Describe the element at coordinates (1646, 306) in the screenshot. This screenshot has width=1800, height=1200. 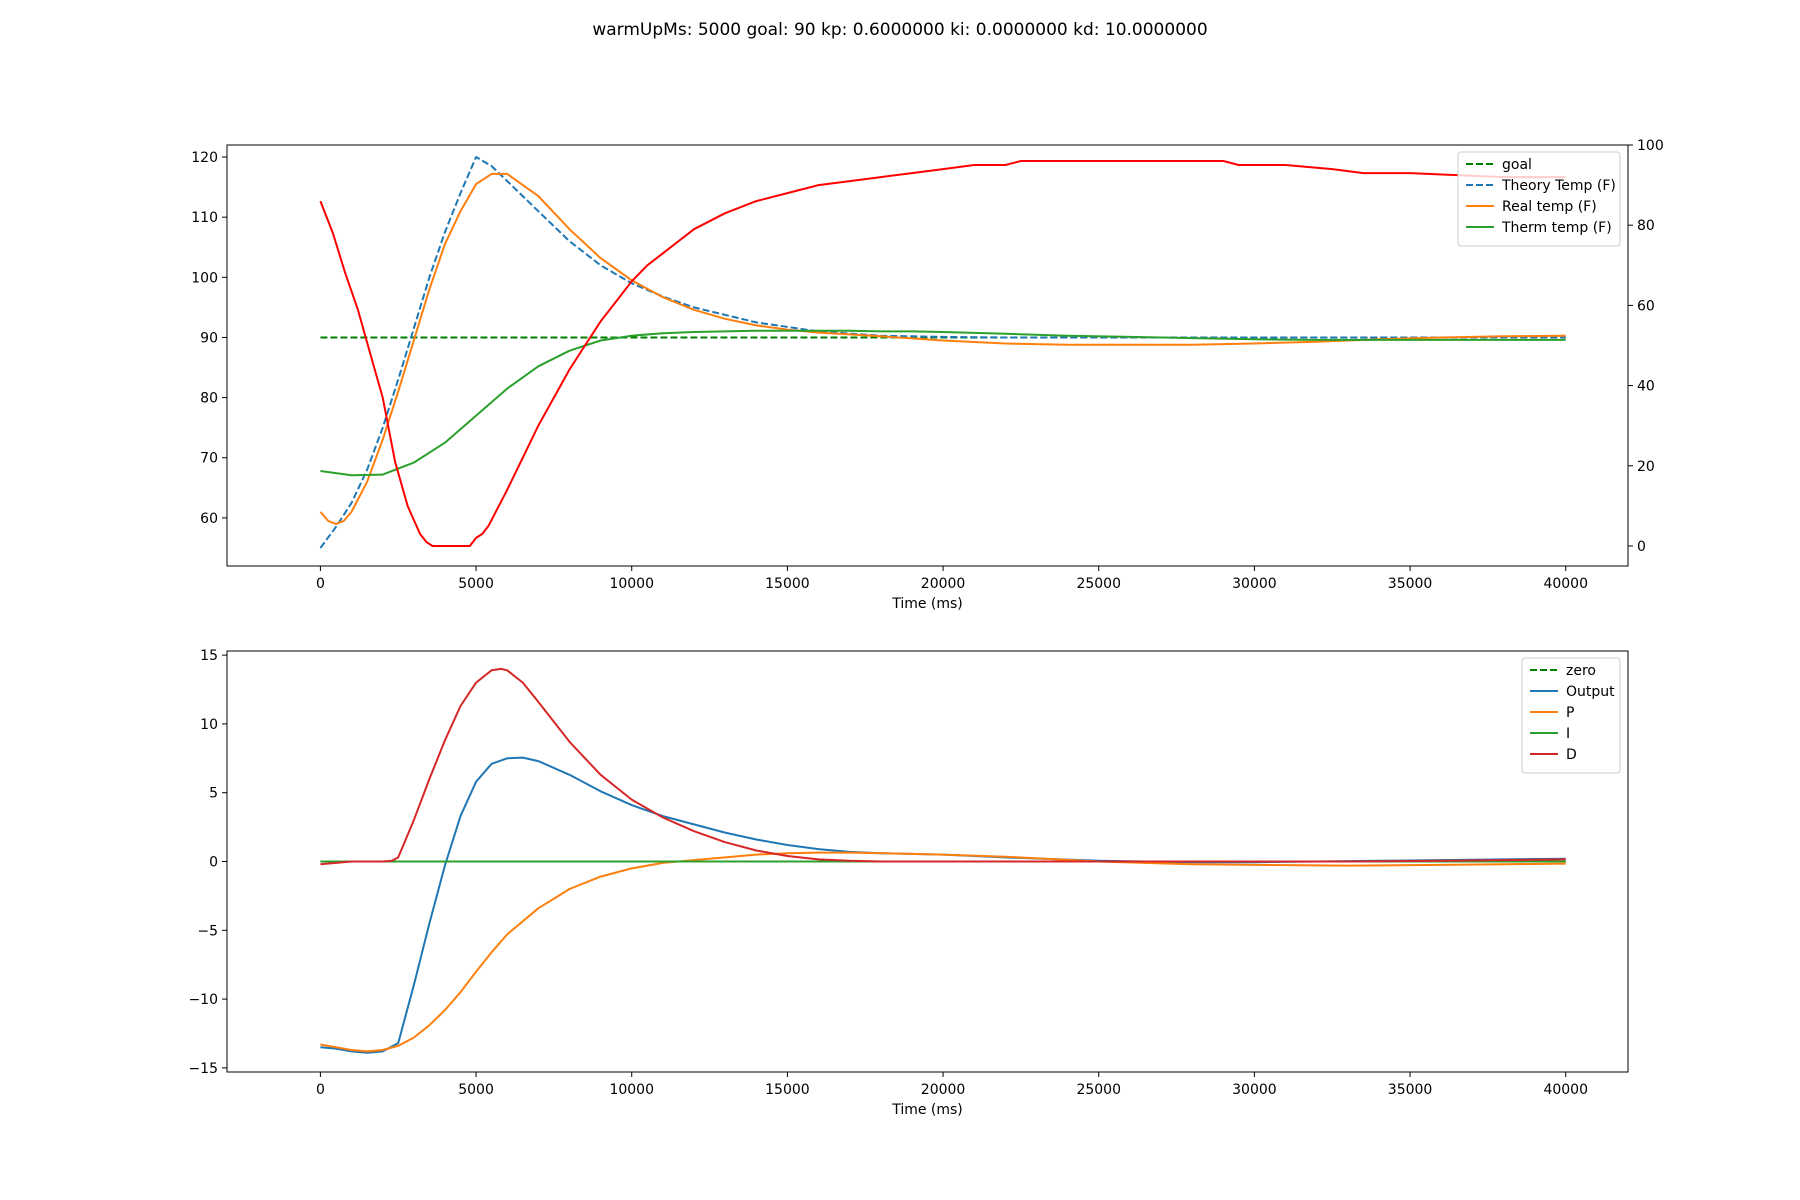
I see `y2-tick-label: 60` at that location.